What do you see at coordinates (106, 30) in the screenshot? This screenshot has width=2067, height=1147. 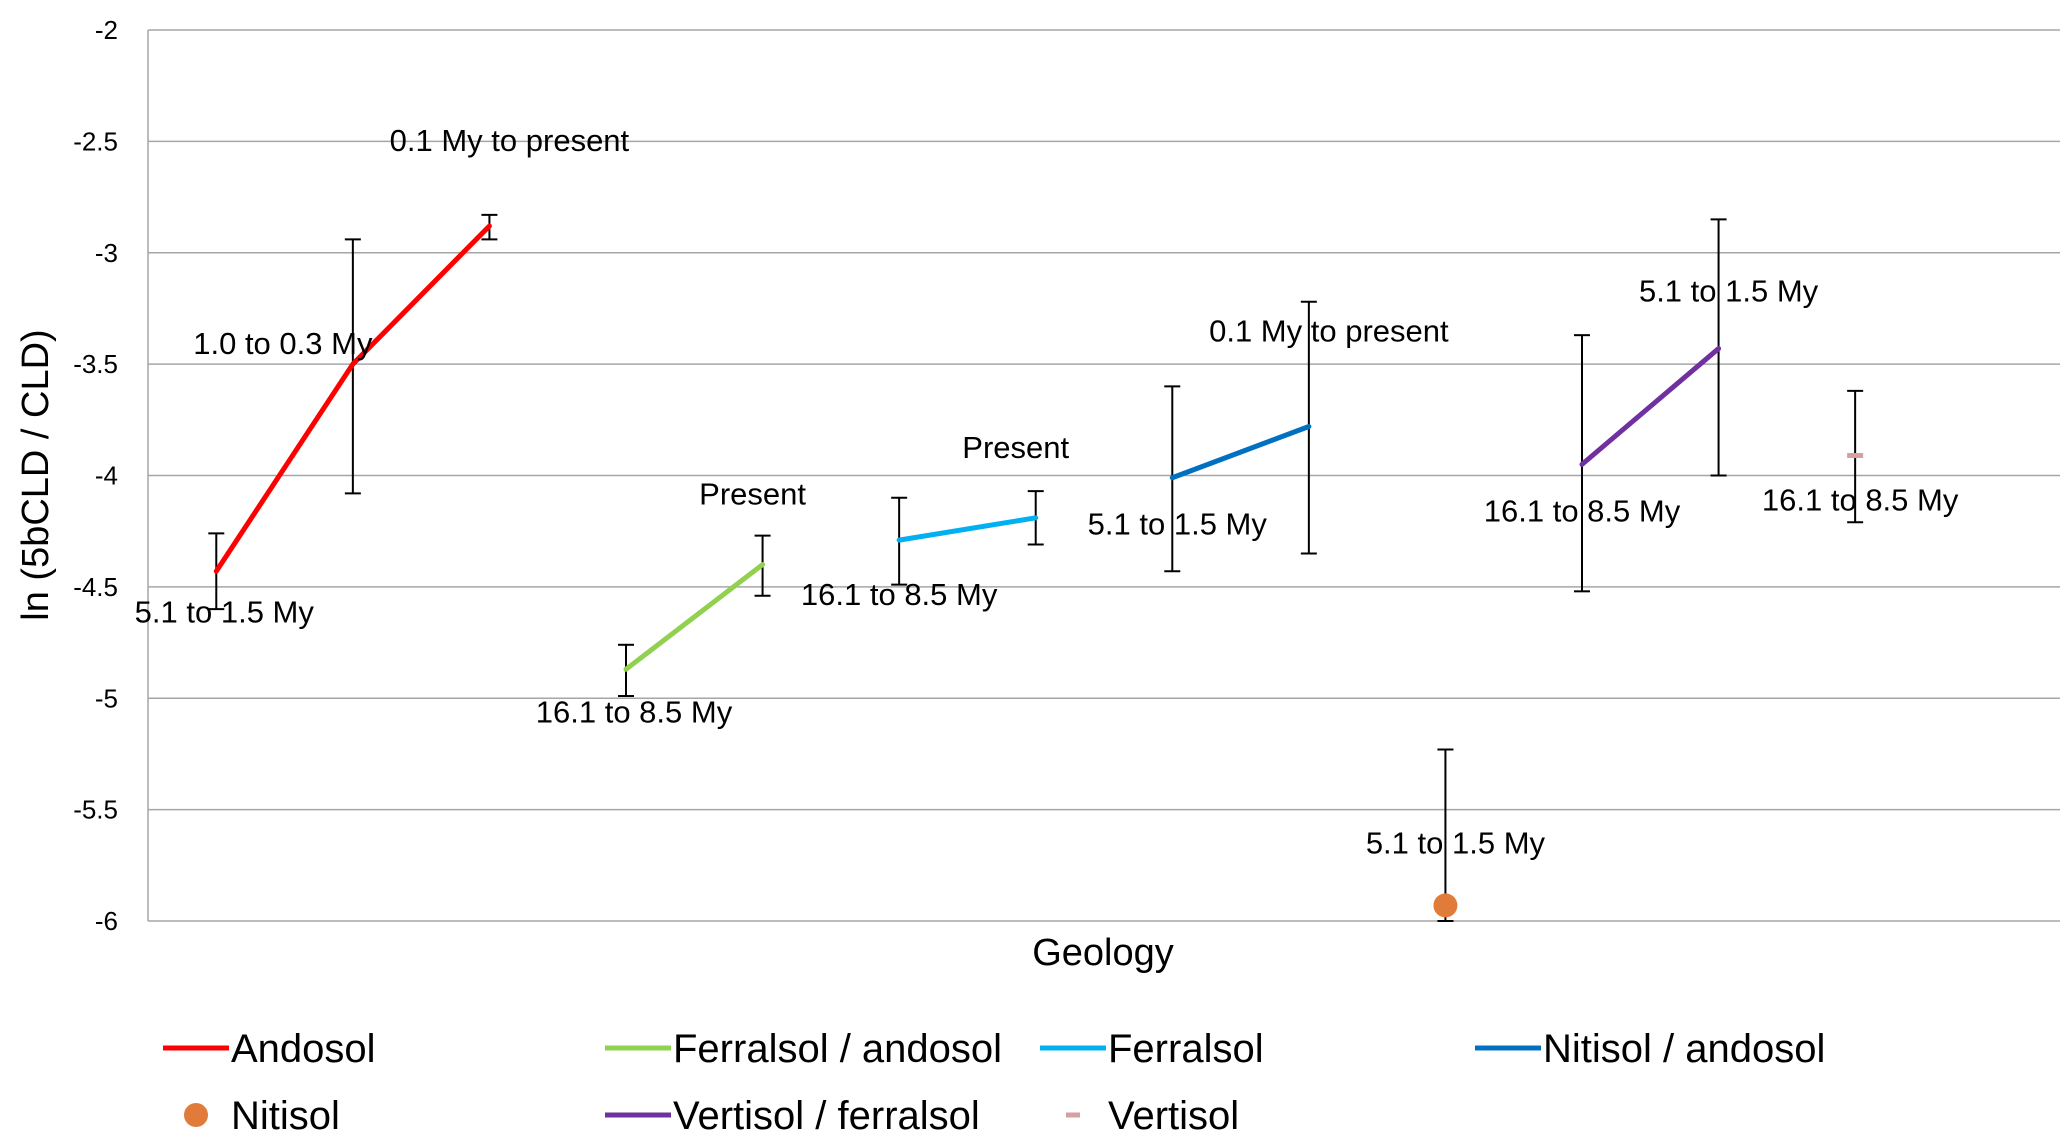 I see `y-tick-label: -2` at bounding box center [106, 30].